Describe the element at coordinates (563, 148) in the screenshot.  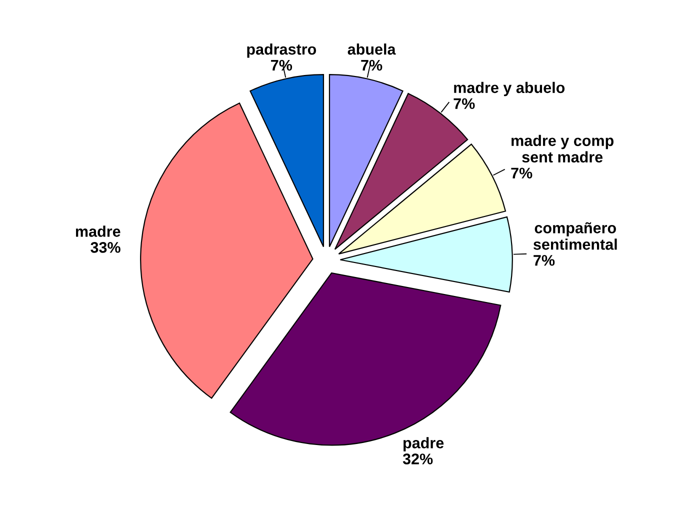
I see `slice-label: madre y comp sent madre` at that location.